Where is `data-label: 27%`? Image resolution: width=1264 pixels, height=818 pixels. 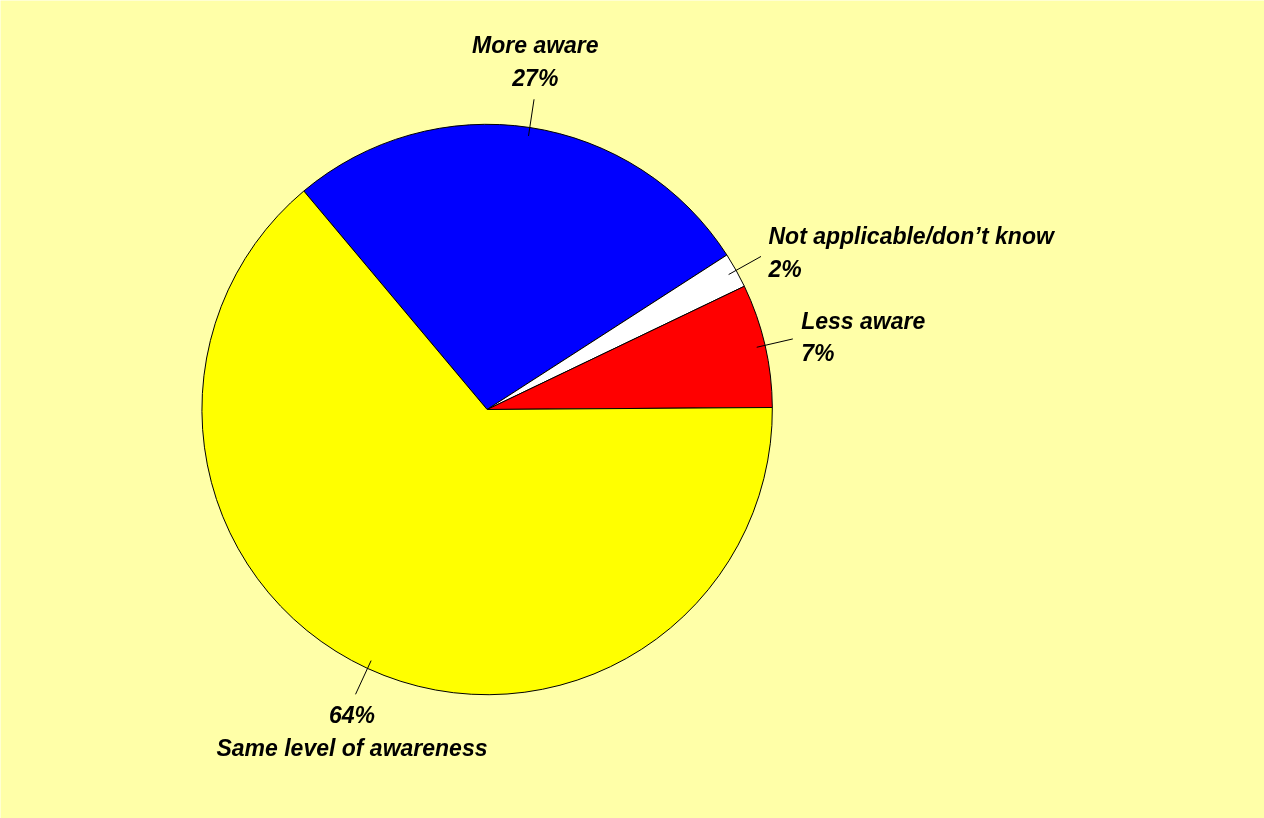
data-label: 27% is located at coordinates (535, 77).